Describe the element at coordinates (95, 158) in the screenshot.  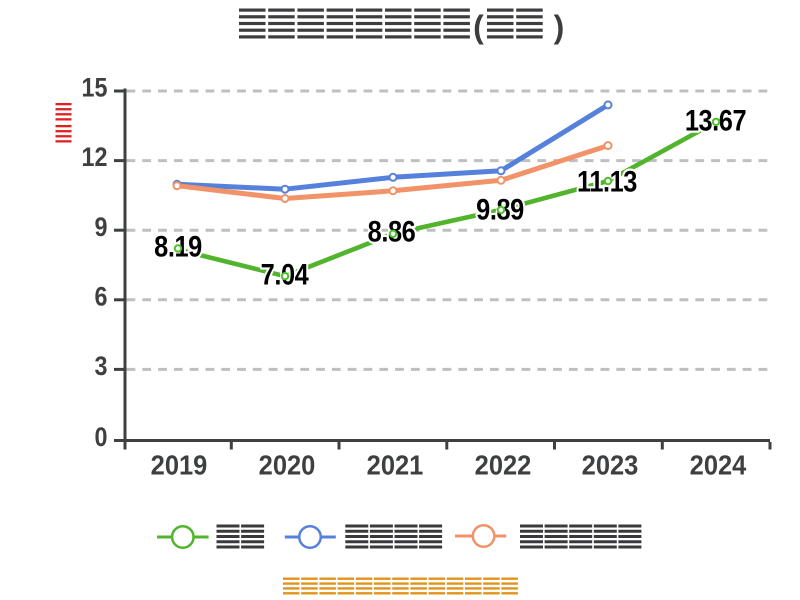
I see `svg-text: 12` at that location.